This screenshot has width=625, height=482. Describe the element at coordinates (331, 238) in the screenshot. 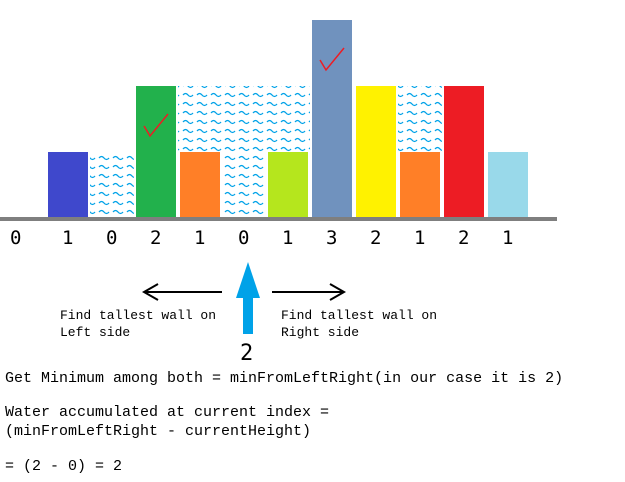

I see `height-label: 3` at that location.